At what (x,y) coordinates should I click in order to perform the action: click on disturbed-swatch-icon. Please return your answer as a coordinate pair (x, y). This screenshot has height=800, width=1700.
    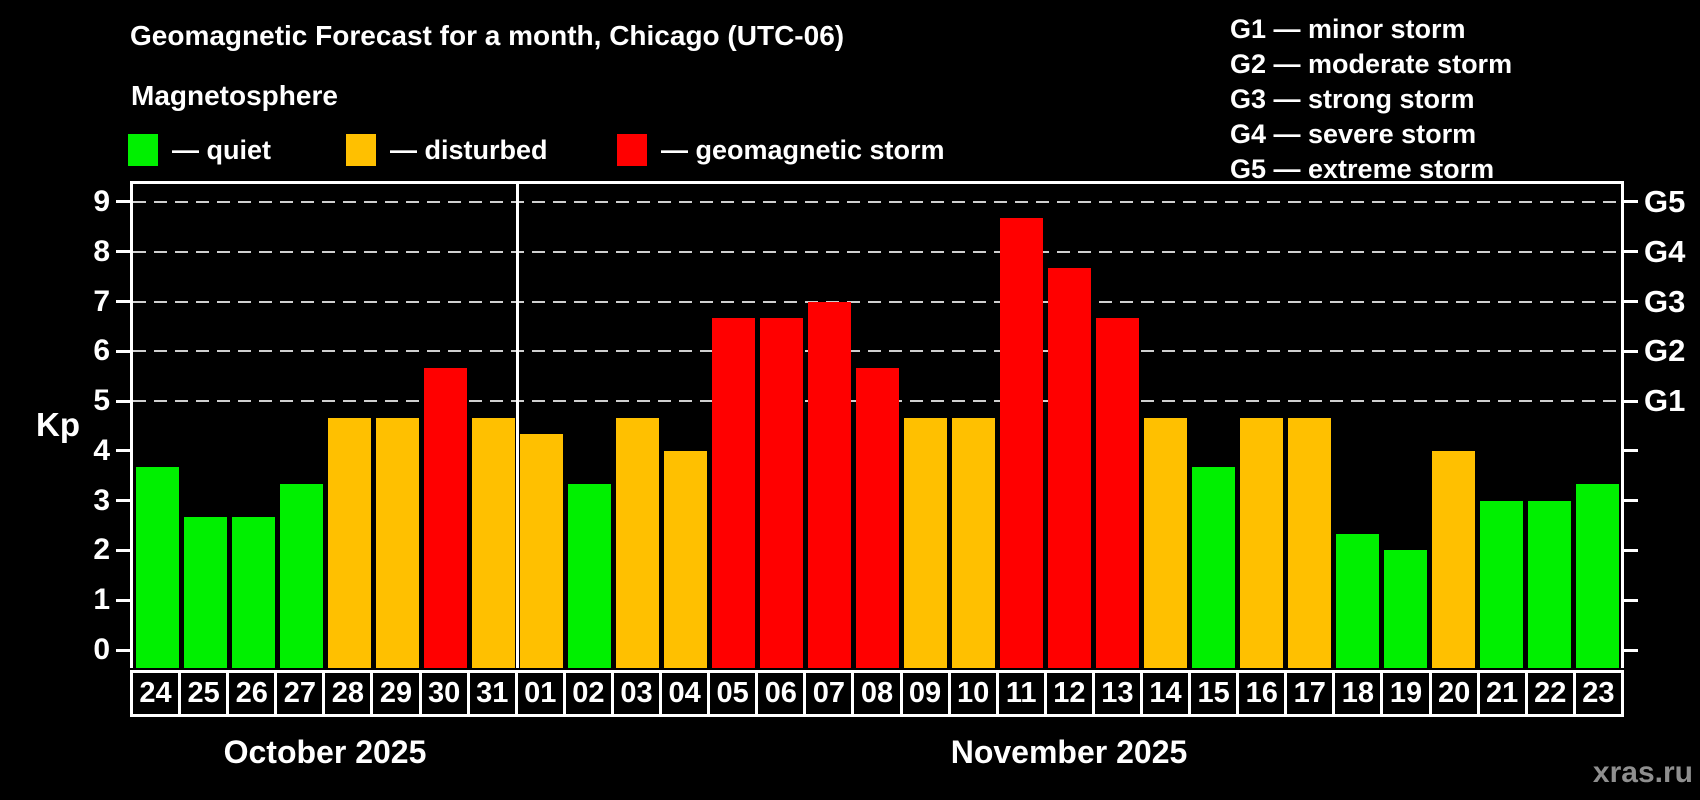
    Looking at the image, I should click on (361, 150).